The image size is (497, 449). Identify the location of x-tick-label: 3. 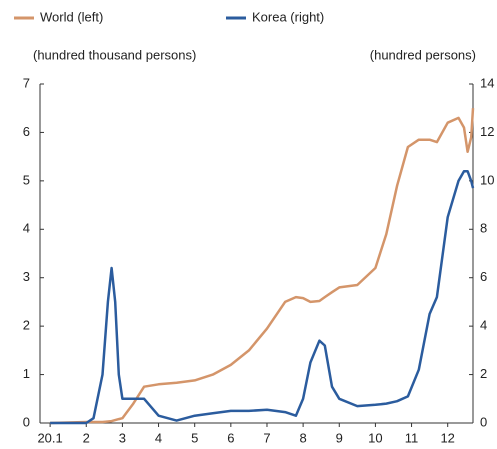
(122, 437).